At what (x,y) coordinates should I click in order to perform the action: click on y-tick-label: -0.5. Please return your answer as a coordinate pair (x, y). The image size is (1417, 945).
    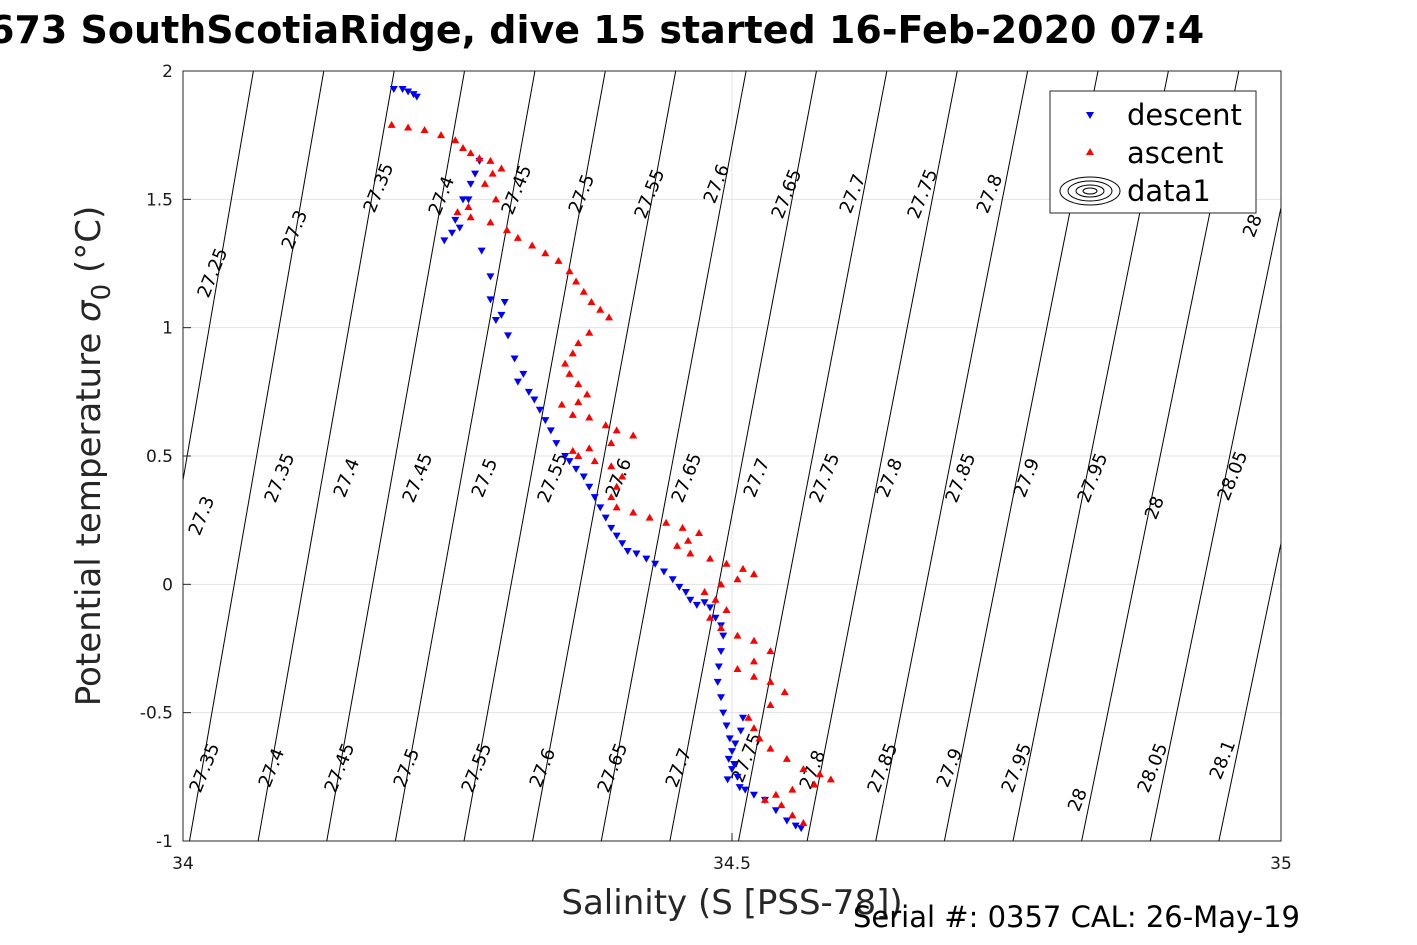
    Looking at the image, I should click on (156, 714).